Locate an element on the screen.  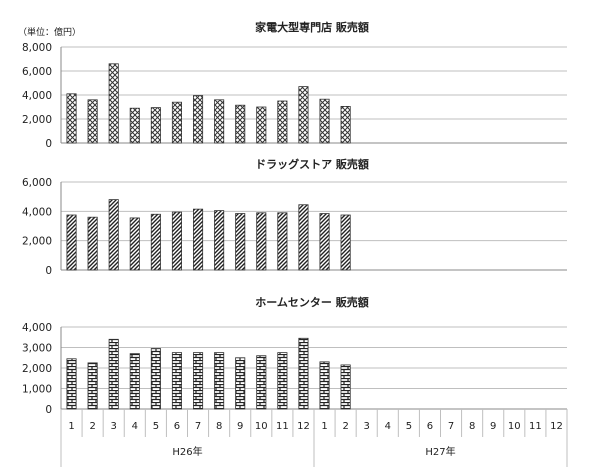
chart-title: ドラッグストア 販売額 is located at coordinates (312, 164).